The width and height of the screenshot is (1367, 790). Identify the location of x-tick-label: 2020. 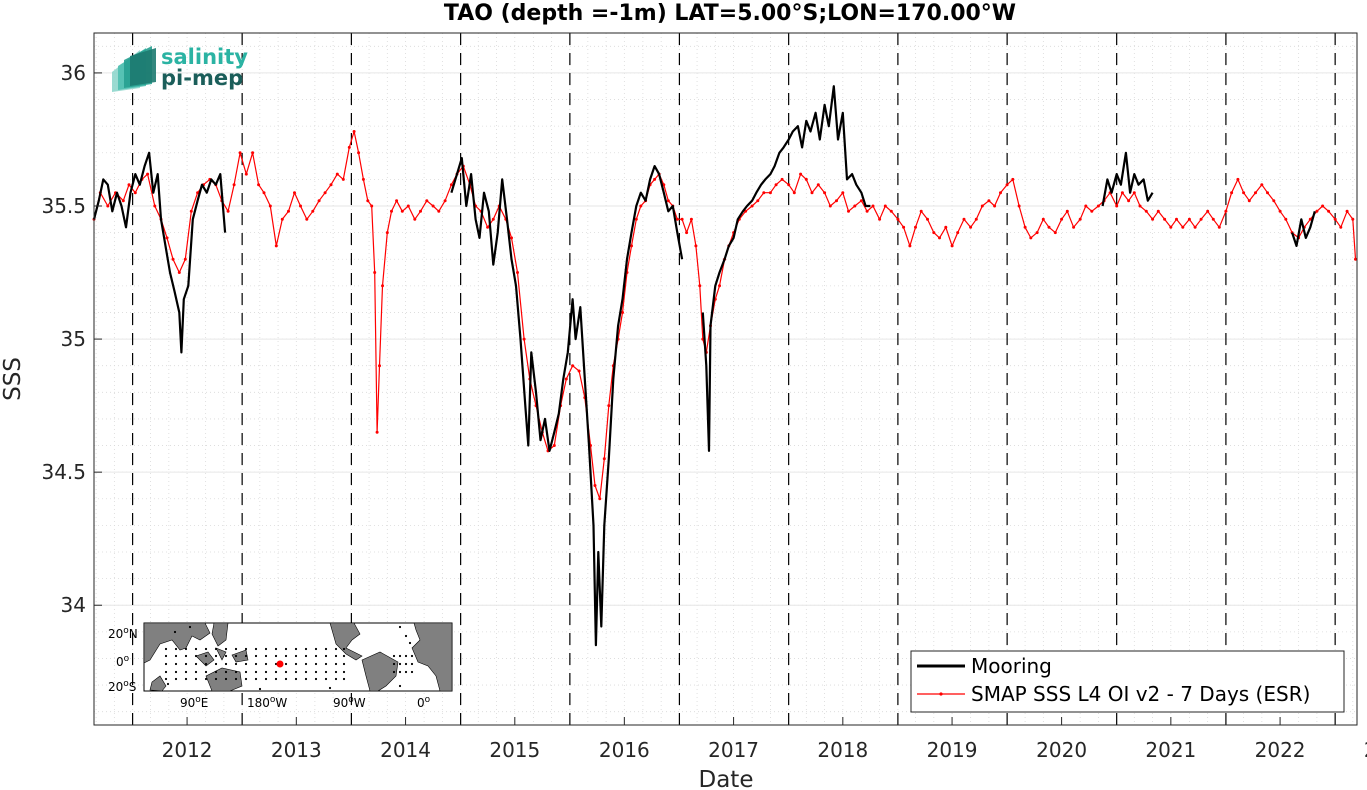
(1061, 750).